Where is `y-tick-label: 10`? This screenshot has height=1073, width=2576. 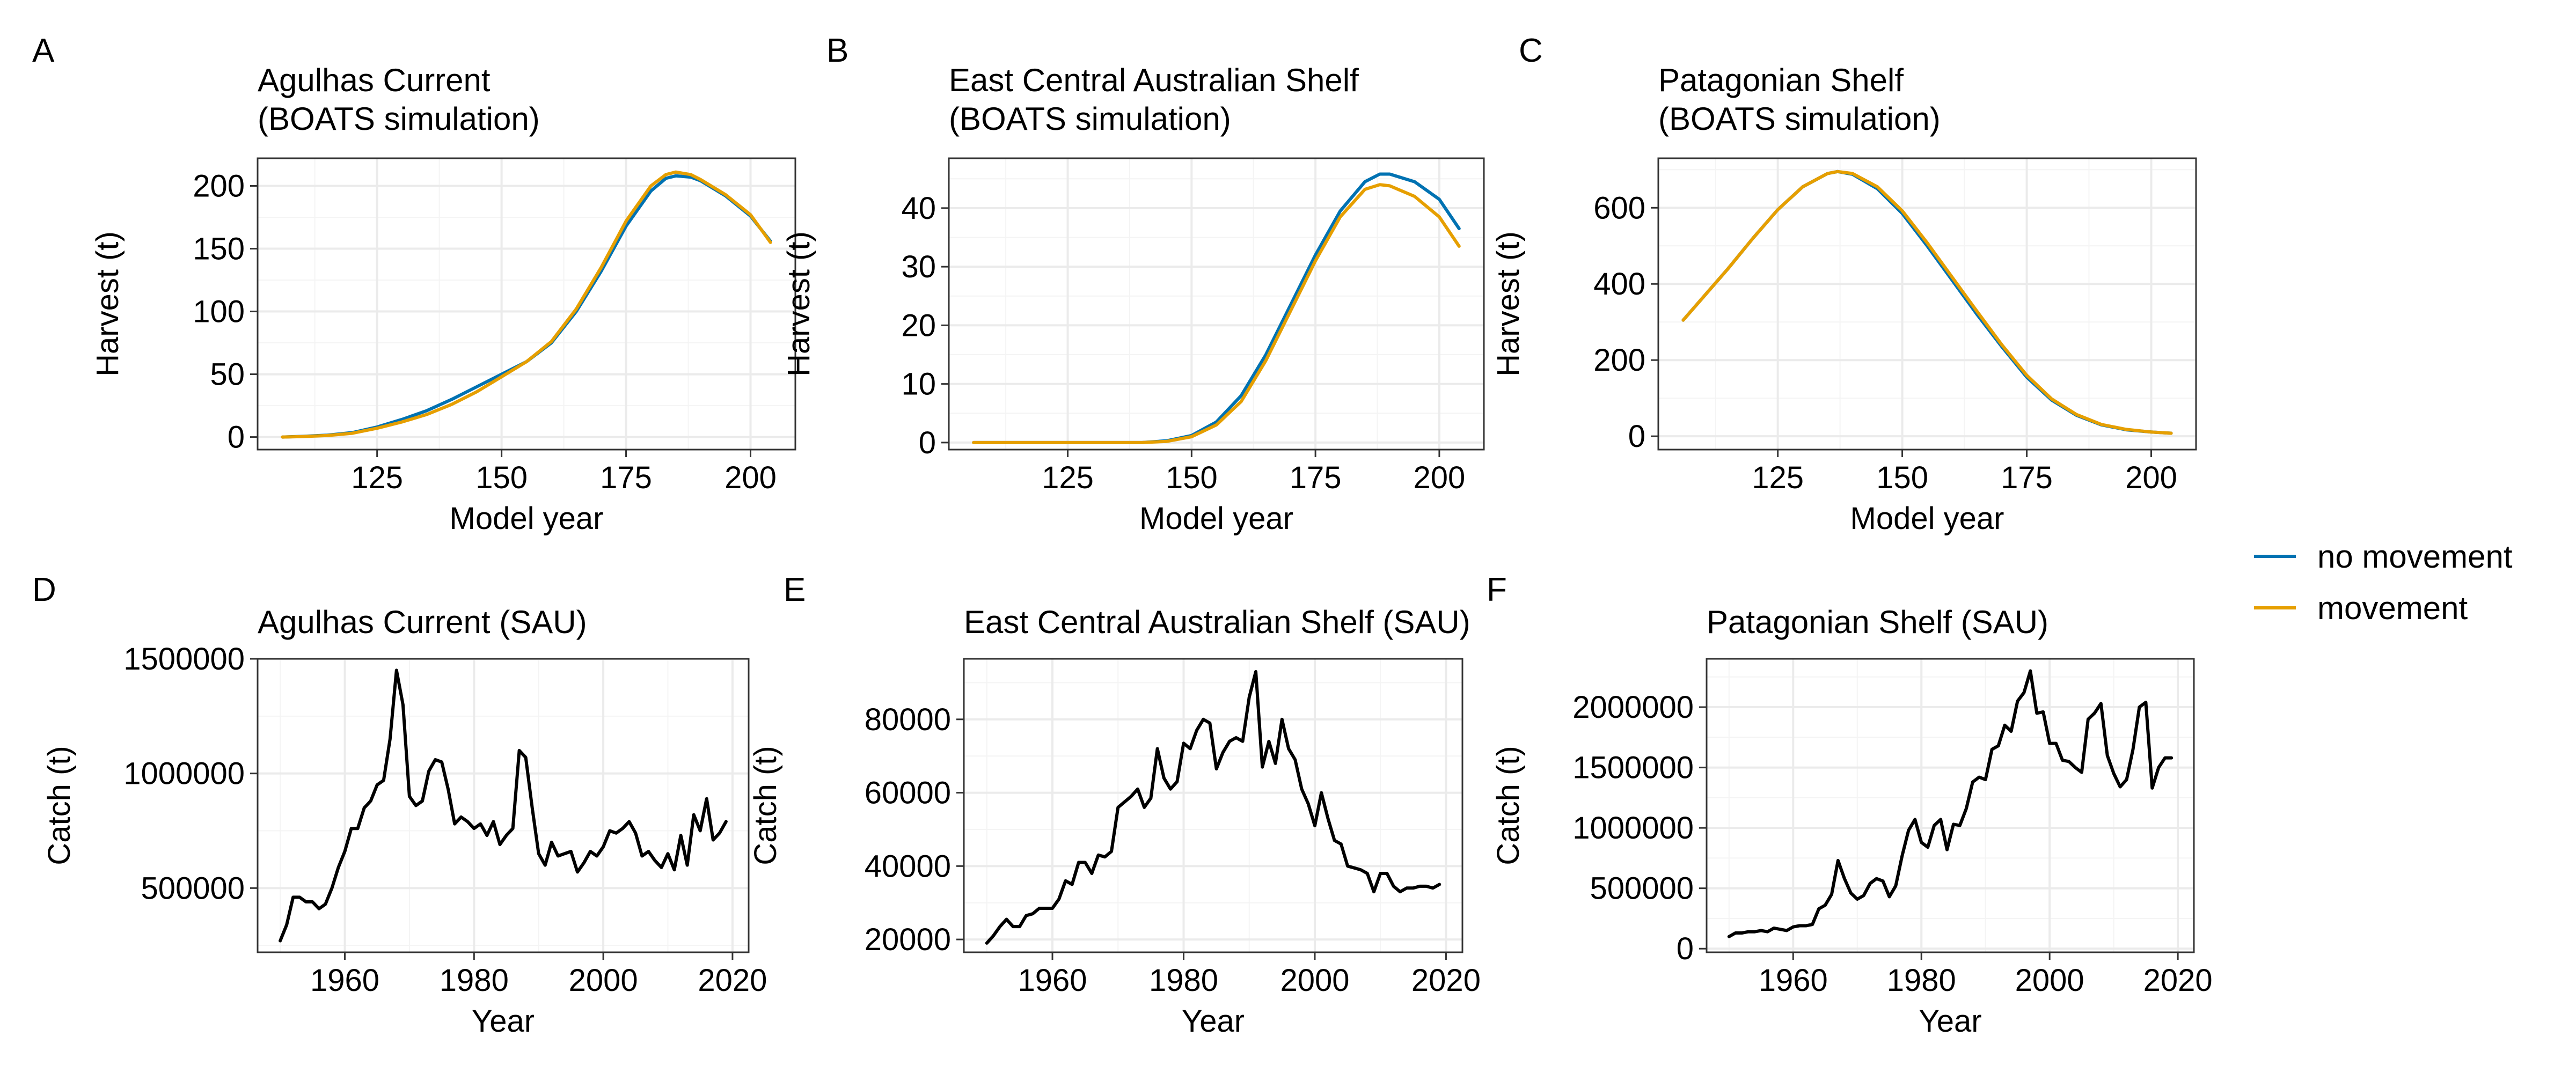 y-tick-label: 10 is located at coordinates (918, 384).